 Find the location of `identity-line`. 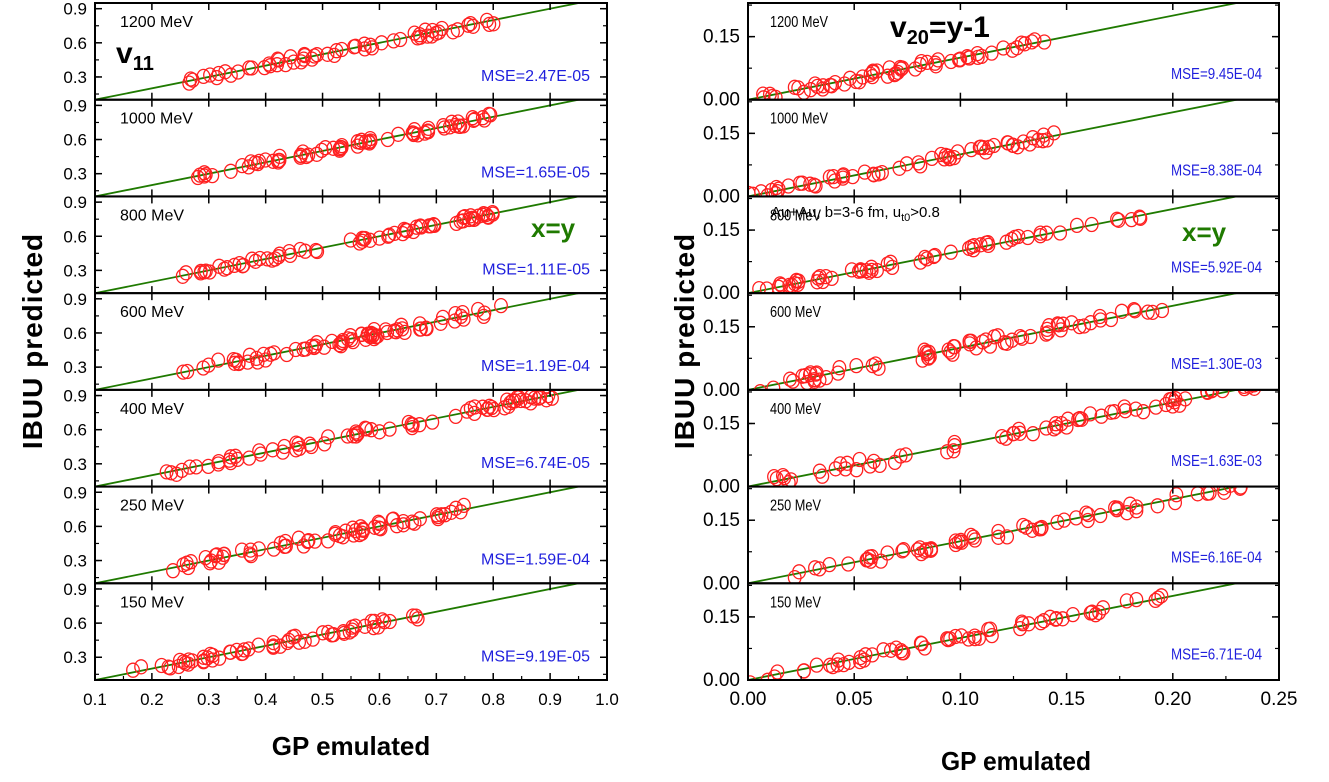

identity-line is located at coordinates (339, 631).